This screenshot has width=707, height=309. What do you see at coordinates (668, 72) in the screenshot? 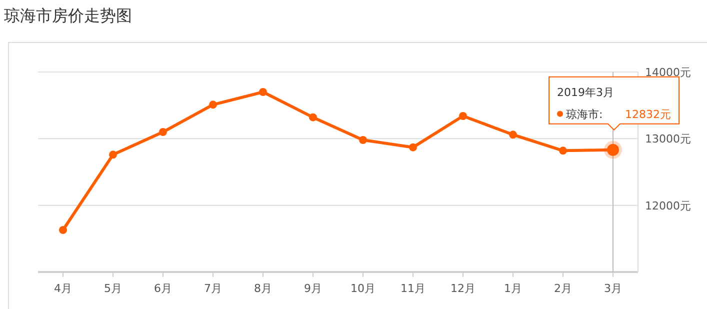
I see `y-tick-label: 14000元` at bounding box center [668, 72].